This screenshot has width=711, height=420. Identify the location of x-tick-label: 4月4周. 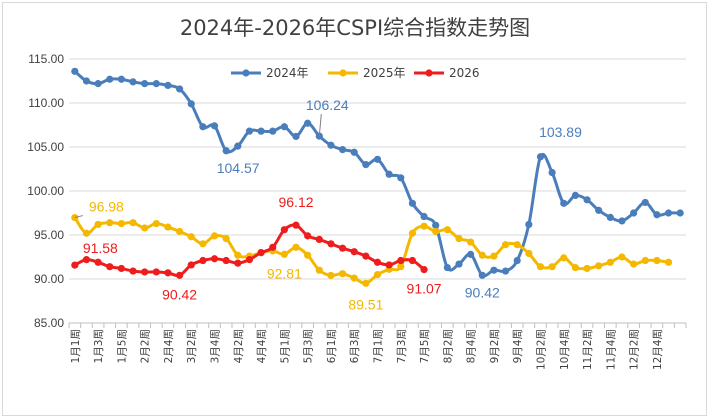
(262, 346).